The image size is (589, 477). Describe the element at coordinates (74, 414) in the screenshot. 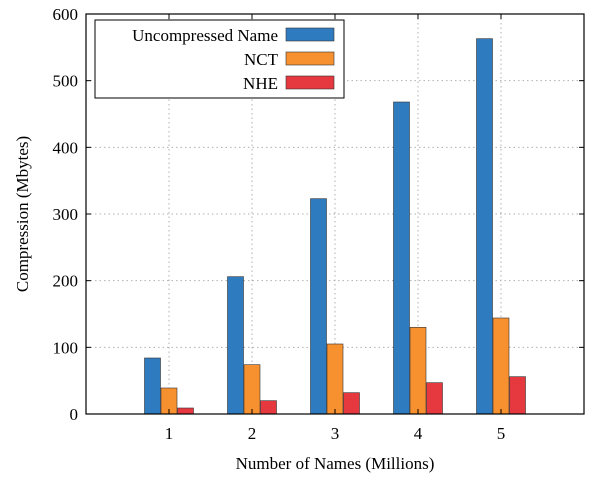

I see `y-tick-label: 0` at that location.